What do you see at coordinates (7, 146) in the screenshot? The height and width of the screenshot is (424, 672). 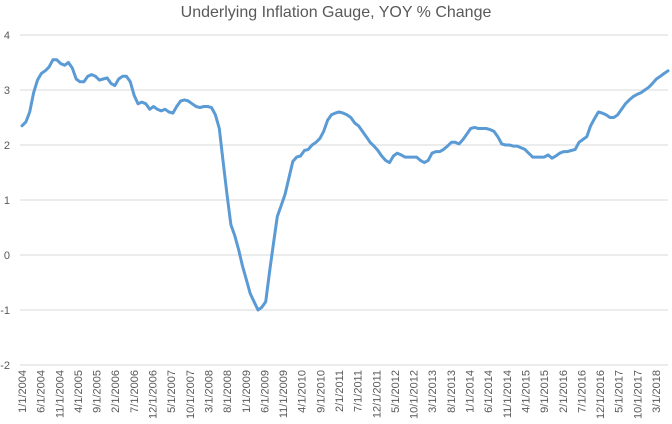 I see `y-tick-label: 2` at bounding box center [7, 146].